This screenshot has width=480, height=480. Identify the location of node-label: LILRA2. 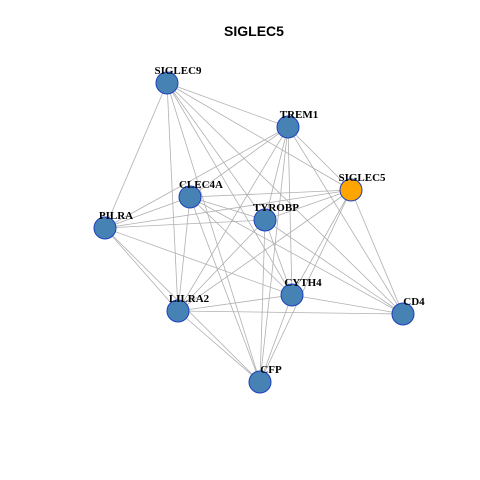
(189, 299).